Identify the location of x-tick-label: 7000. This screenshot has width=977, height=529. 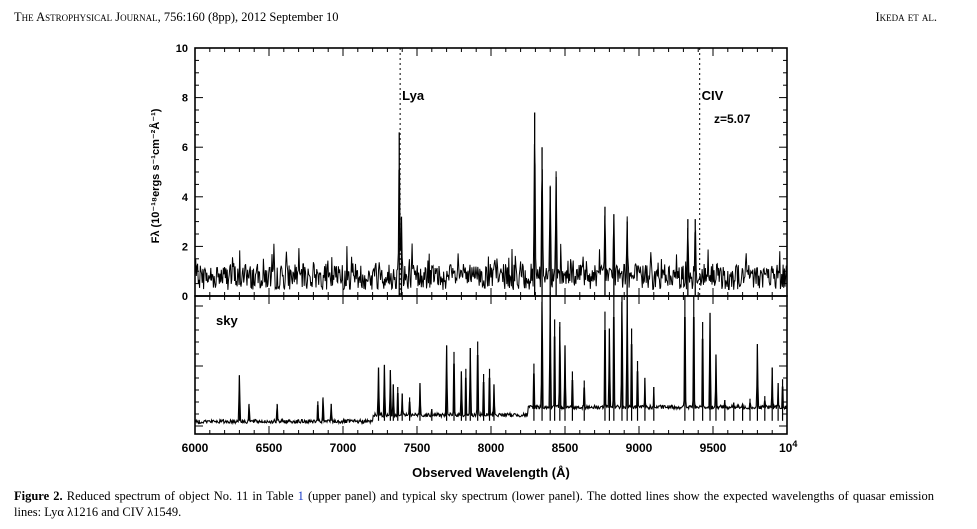
(343, 448).